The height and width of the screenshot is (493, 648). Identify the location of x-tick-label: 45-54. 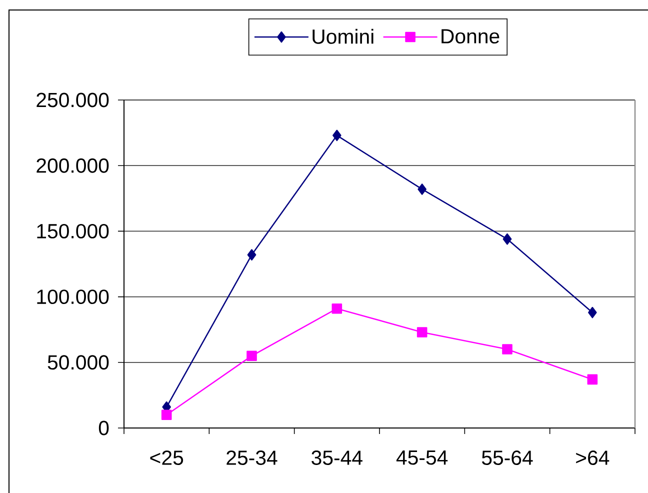
(422, 457).